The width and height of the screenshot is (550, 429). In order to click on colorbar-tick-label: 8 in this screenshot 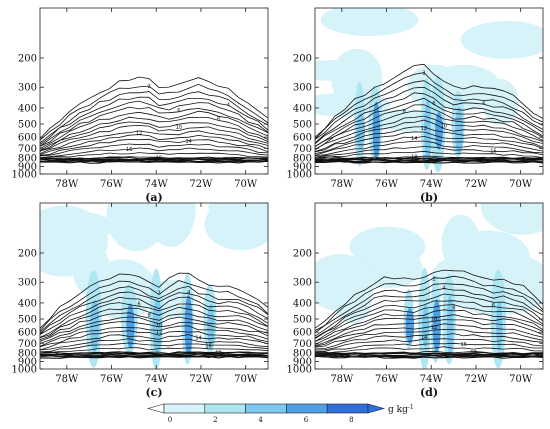, I will do `click(351, 420)`.